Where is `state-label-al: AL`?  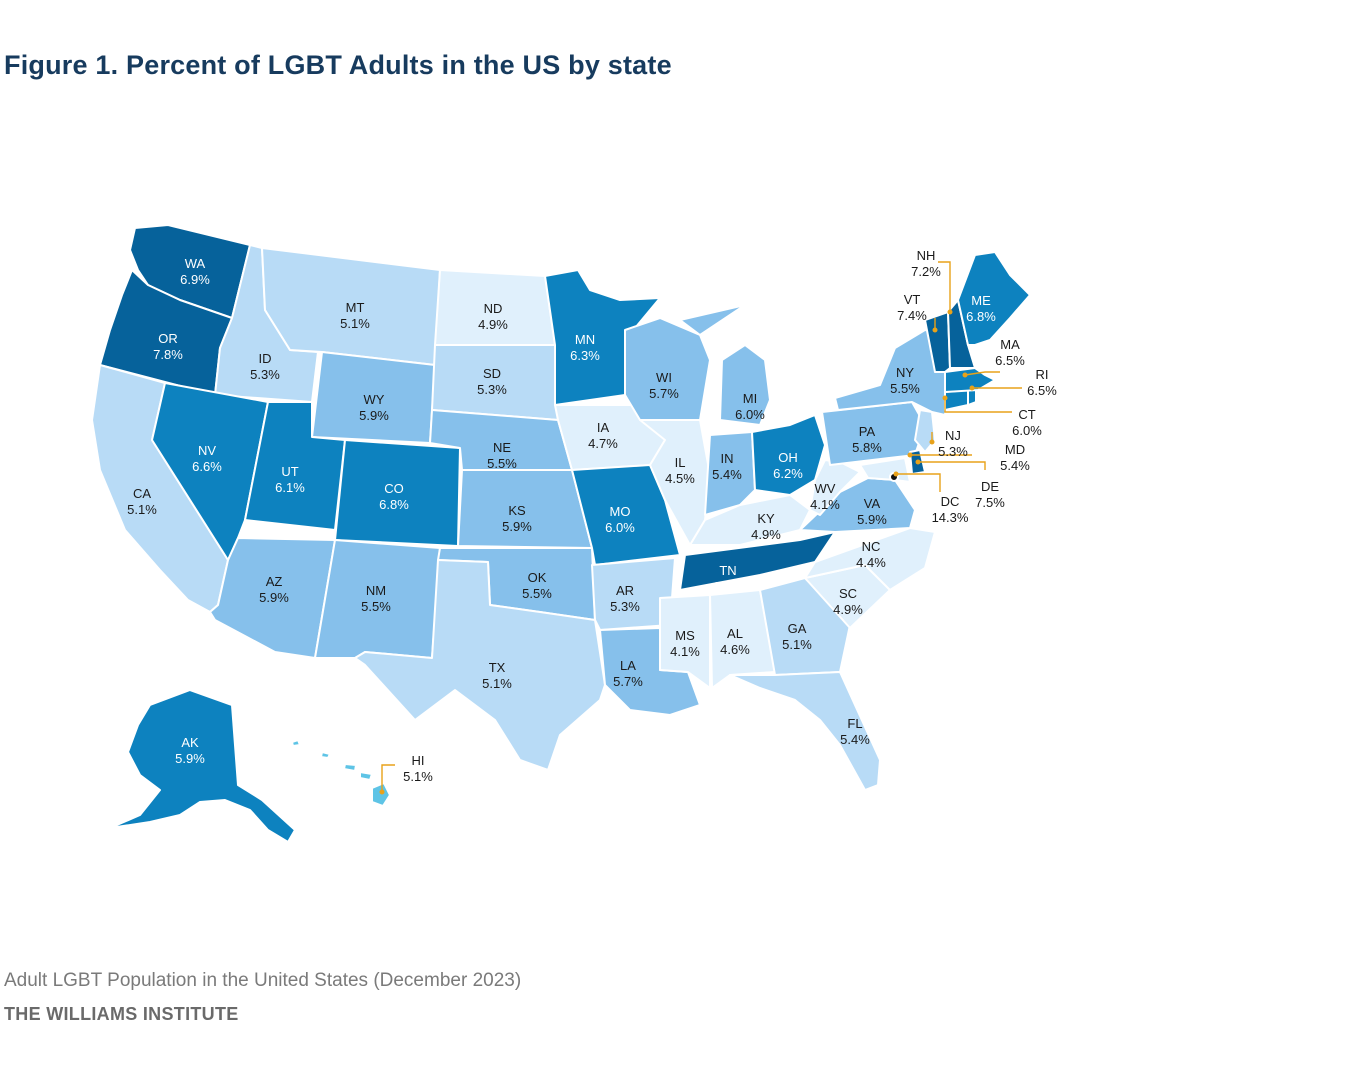 state-label-al: AL is located at coordinates (735, 633).